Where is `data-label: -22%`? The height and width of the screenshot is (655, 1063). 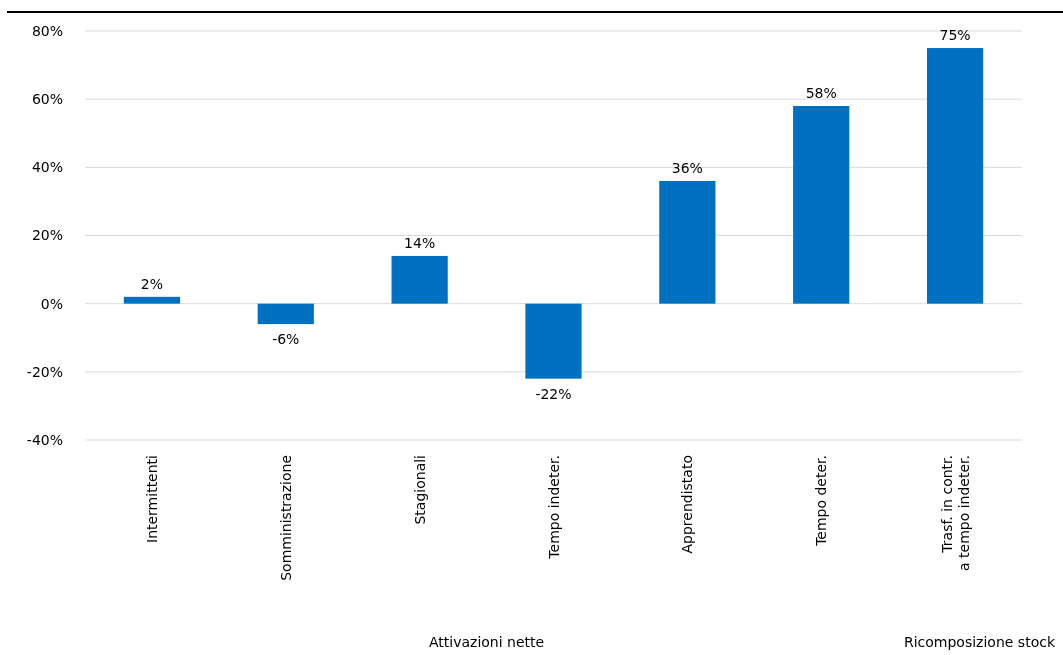 data-label: -22% is located at coordinates (553, 393).